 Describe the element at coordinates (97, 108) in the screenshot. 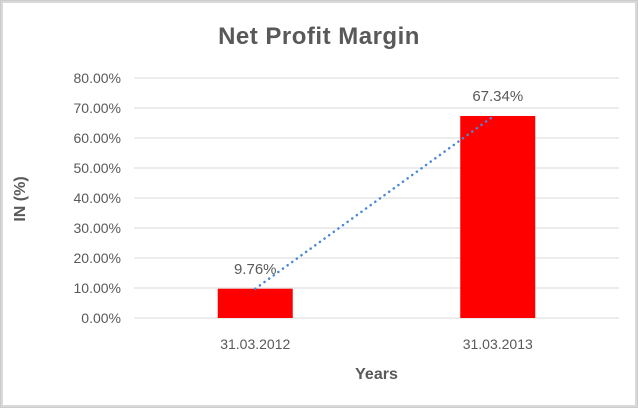

I see `y-tick-label: 70.00%` at that location.